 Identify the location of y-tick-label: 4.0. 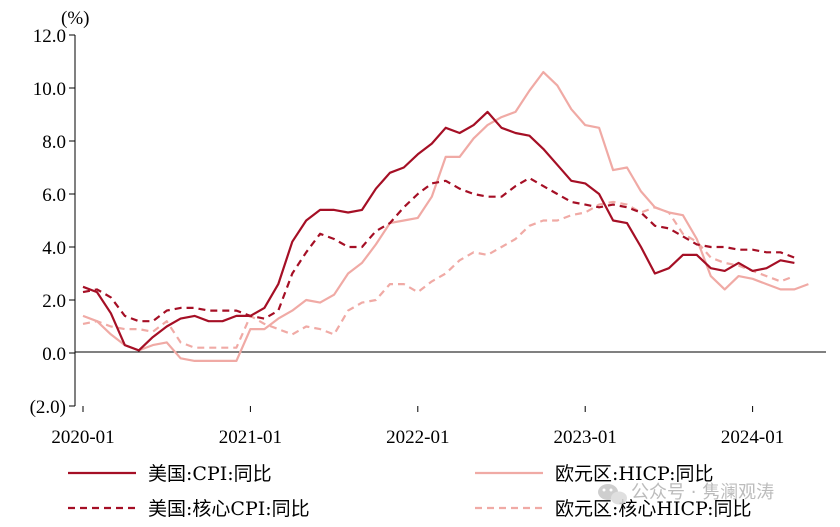
(54, 248).